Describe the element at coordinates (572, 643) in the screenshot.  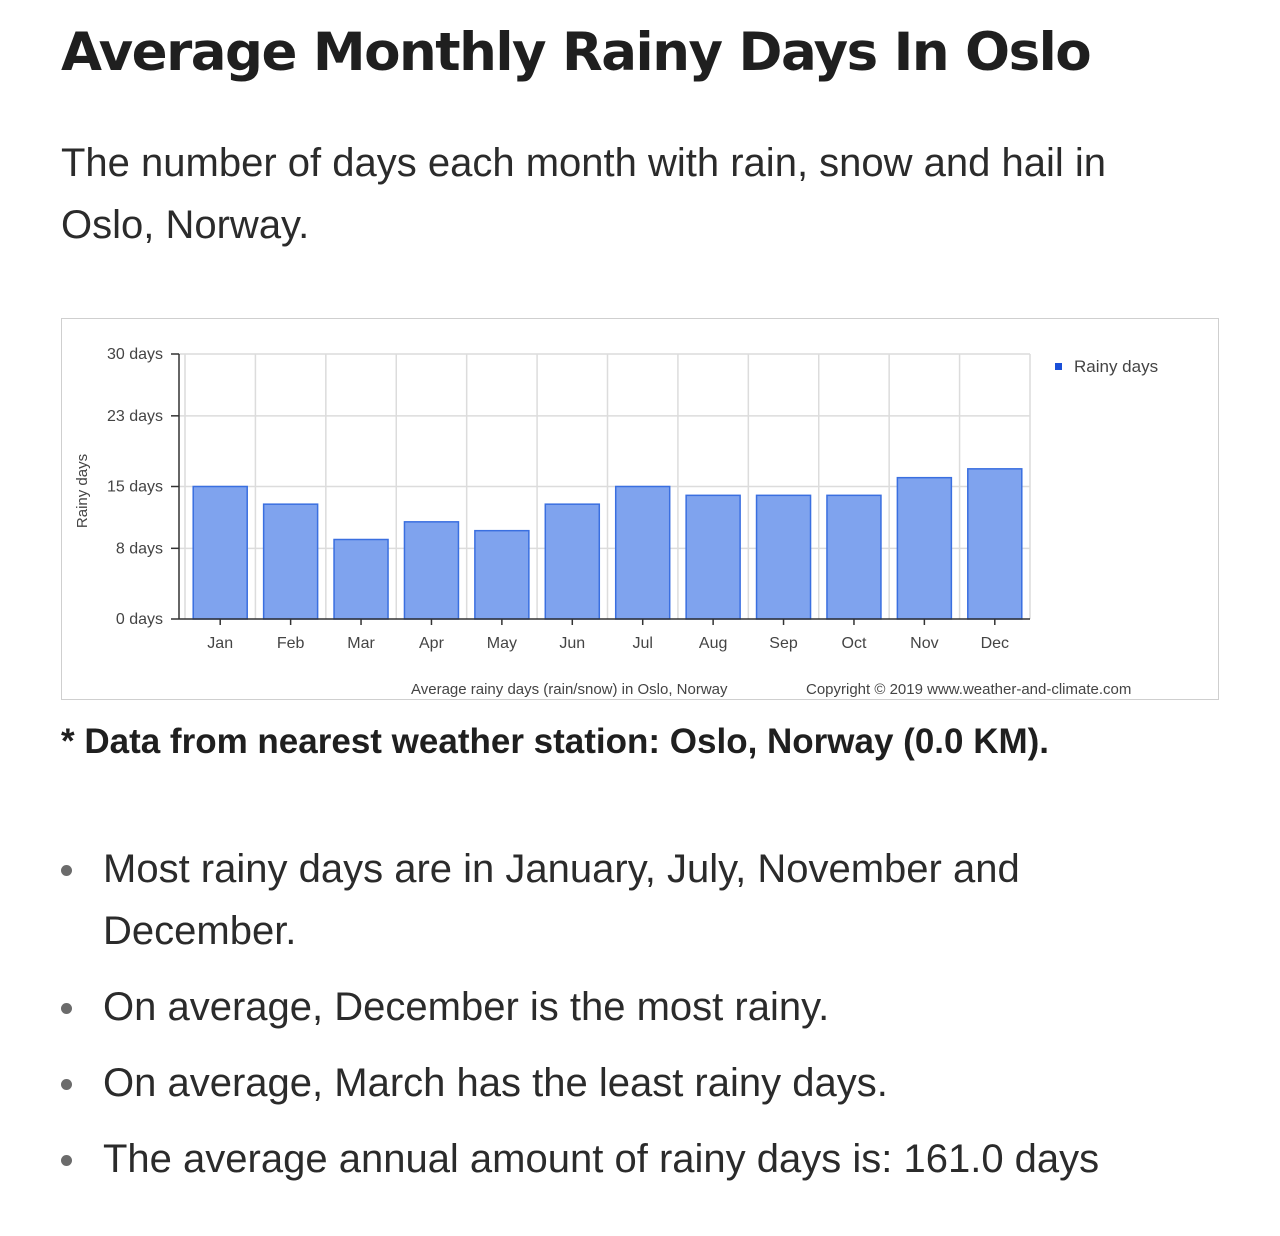
I see `x-tick-label: Jun` at that location.